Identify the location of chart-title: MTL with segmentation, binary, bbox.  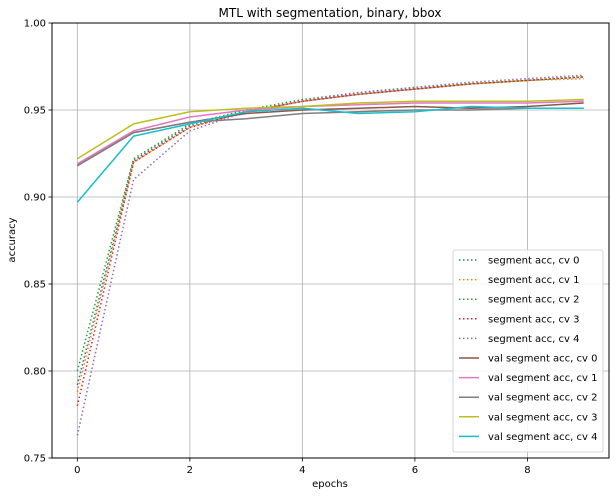
(330, 13).